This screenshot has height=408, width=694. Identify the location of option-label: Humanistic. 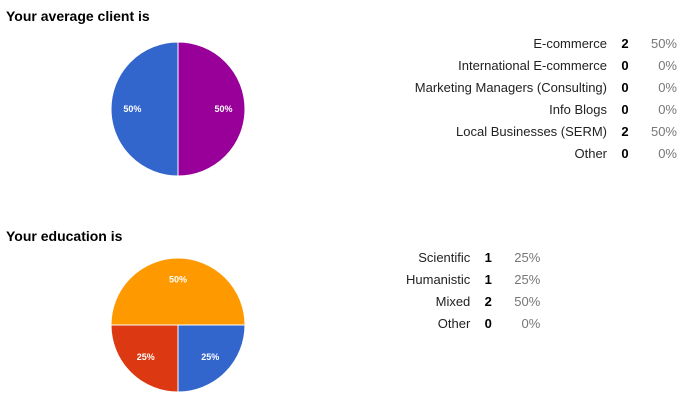
(438, 279).